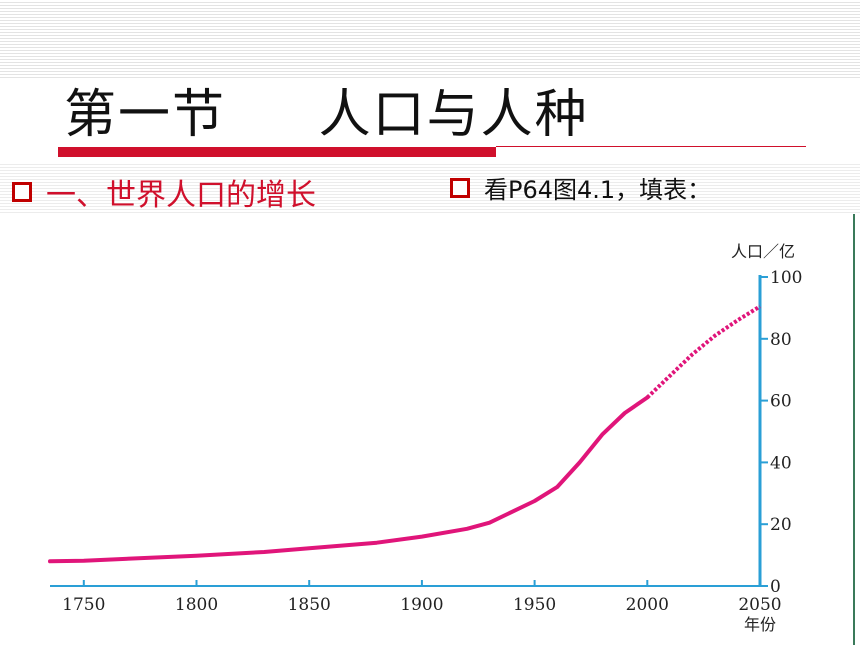 This screenshot has height=649, width=860. I want to click on y-tick-label-80: 80, so click(781, 340).